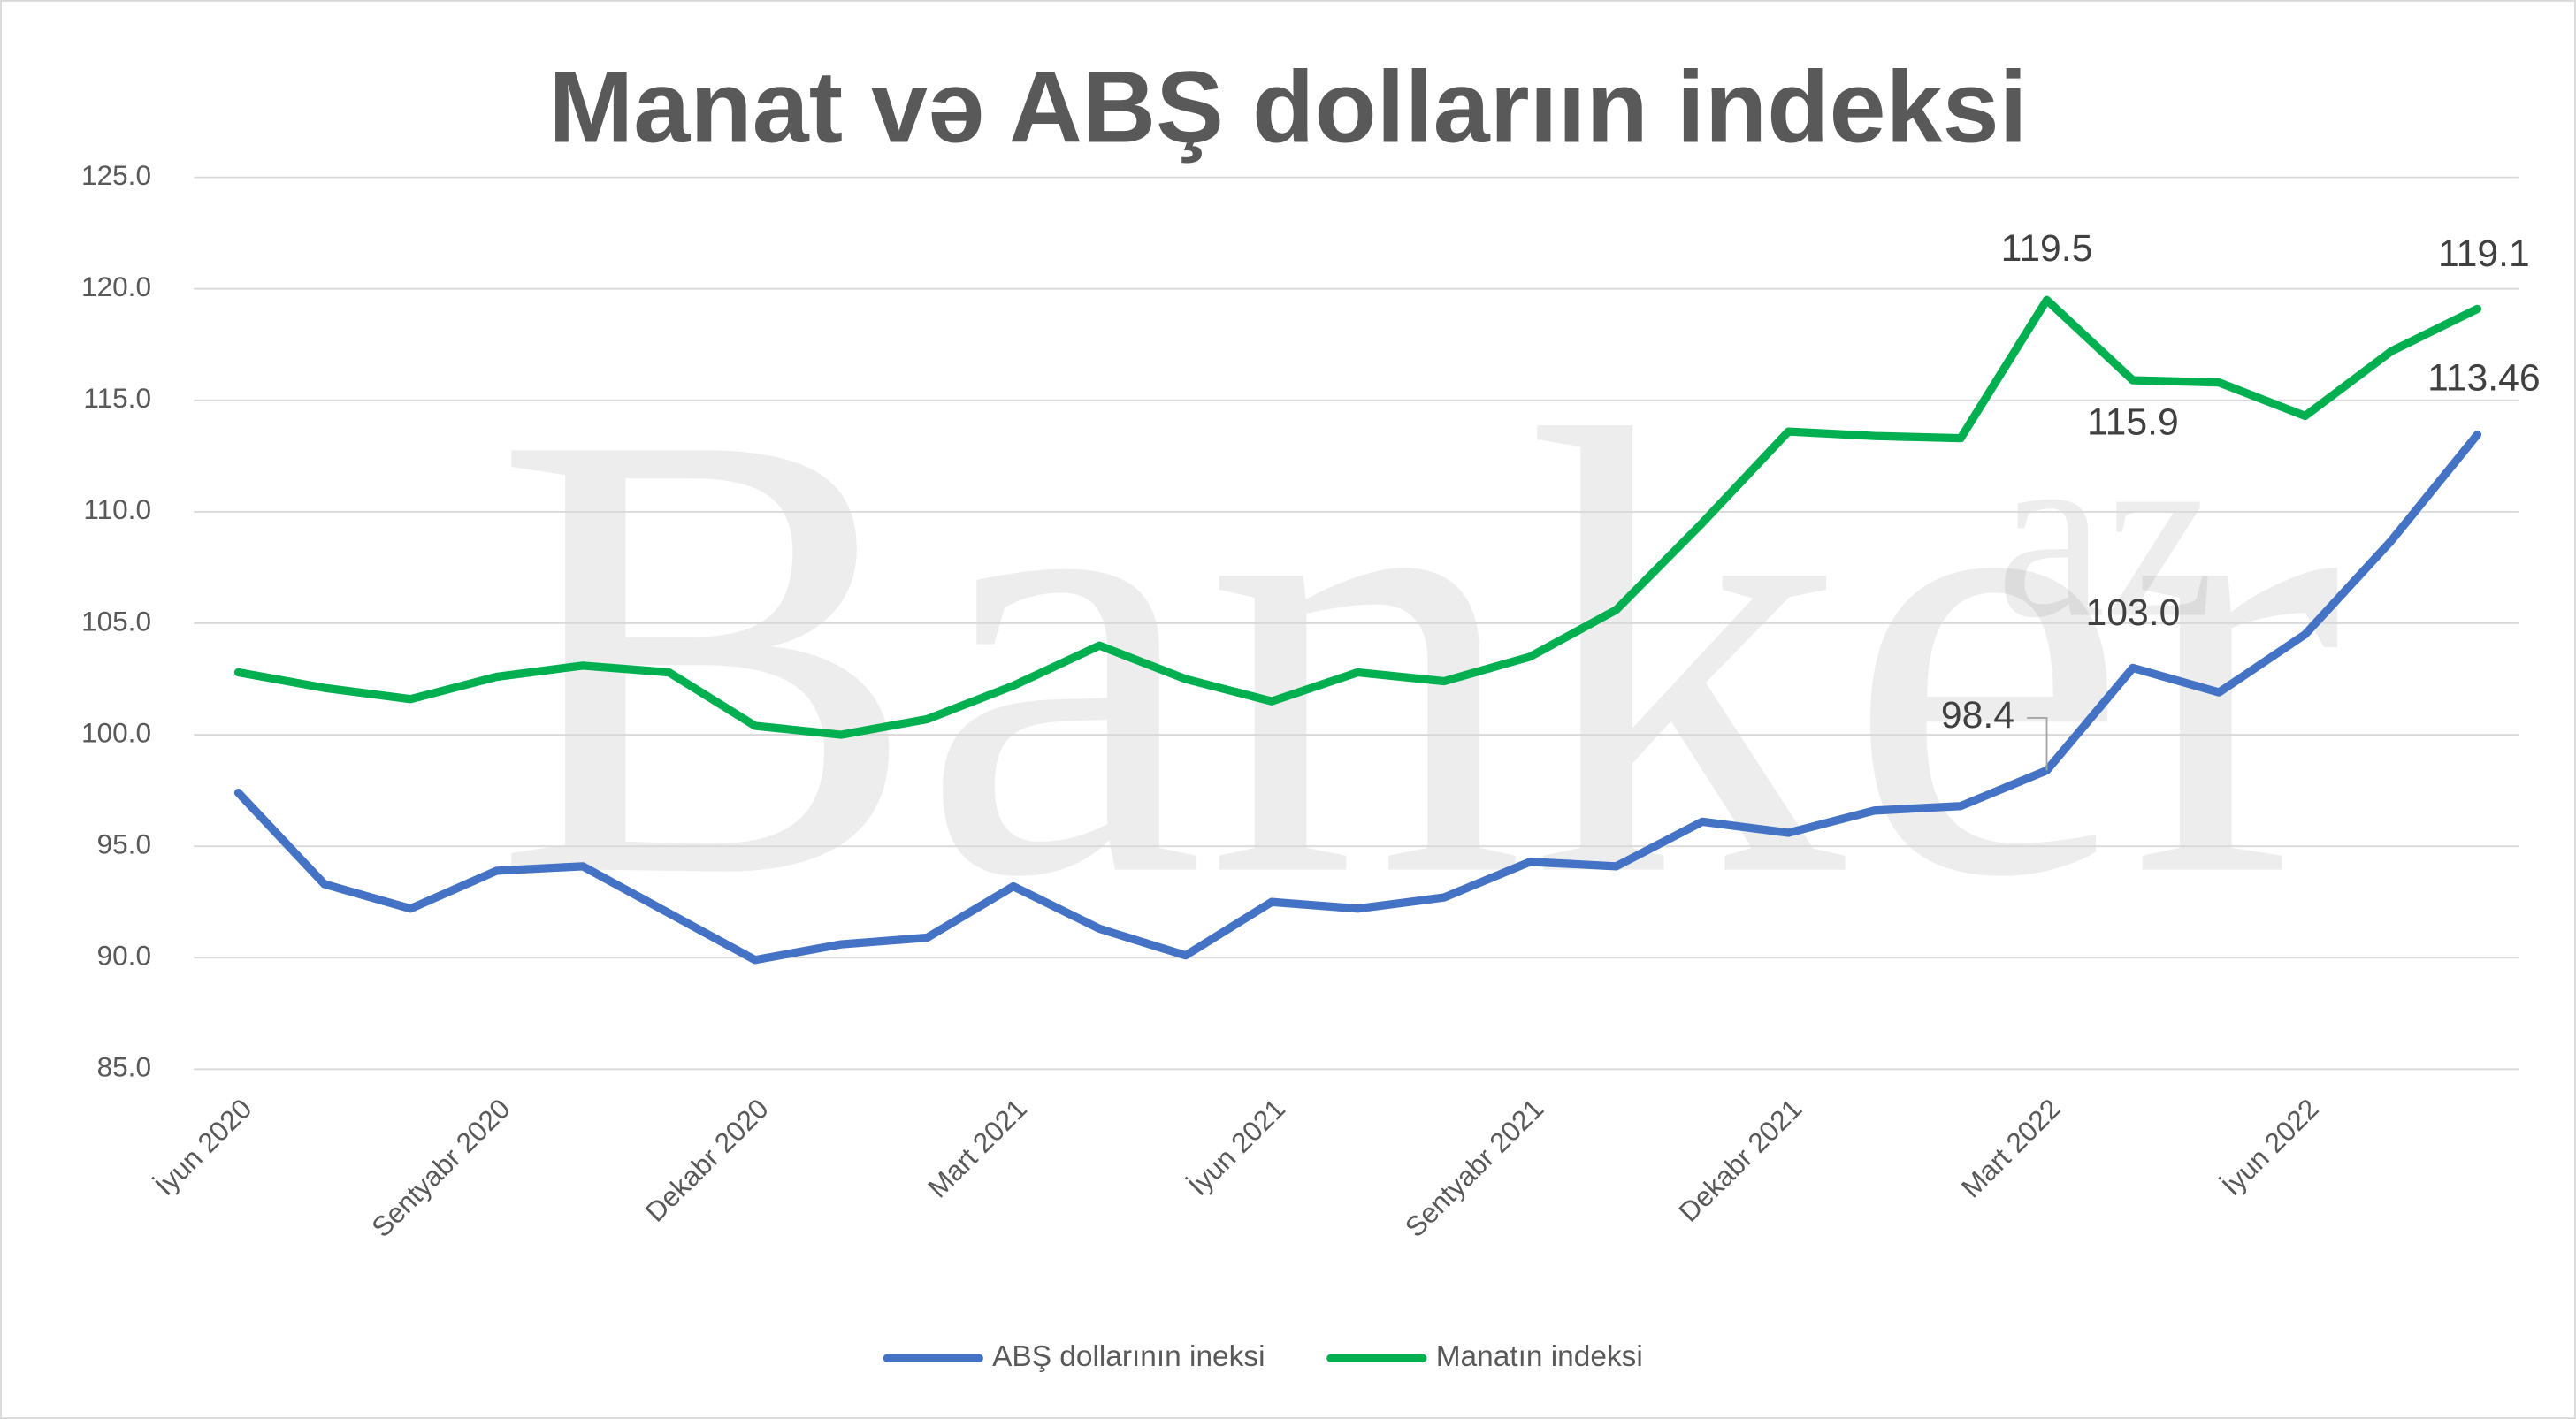 This screenshot has width=2576, height=1419. Describe the element at coordinates (116, 175) in the screenshot. I see `y-tick-label: 125.0` at that location.